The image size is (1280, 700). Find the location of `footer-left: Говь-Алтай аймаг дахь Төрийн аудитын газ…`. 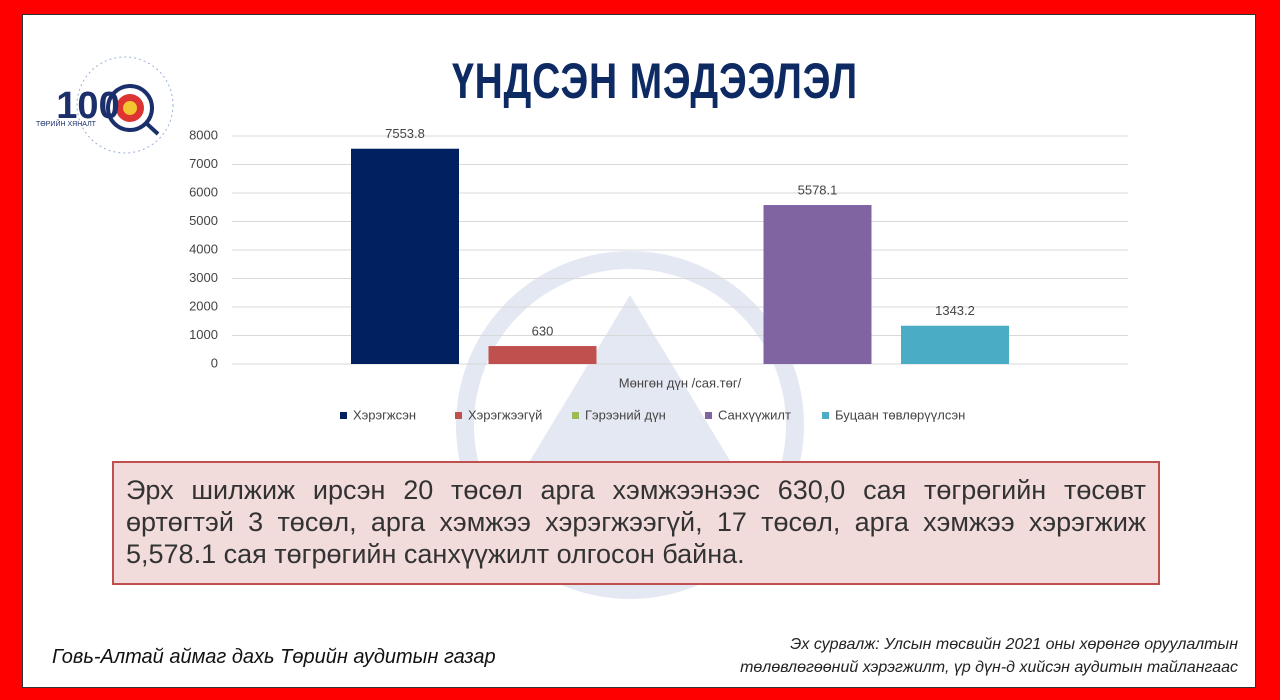

footer-left: Говь-Алтай аймаг дахь Төрийн аудитын газ… is located at coordinates (274, 657).